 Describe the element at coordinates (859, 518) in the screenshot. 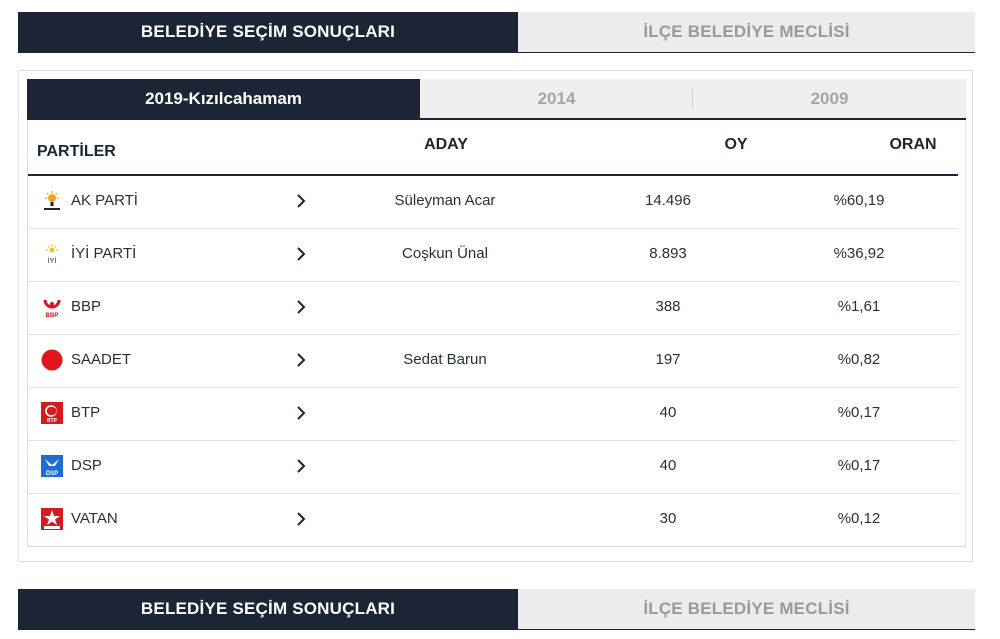

I see `vote-ratio: %0,12` at that location.